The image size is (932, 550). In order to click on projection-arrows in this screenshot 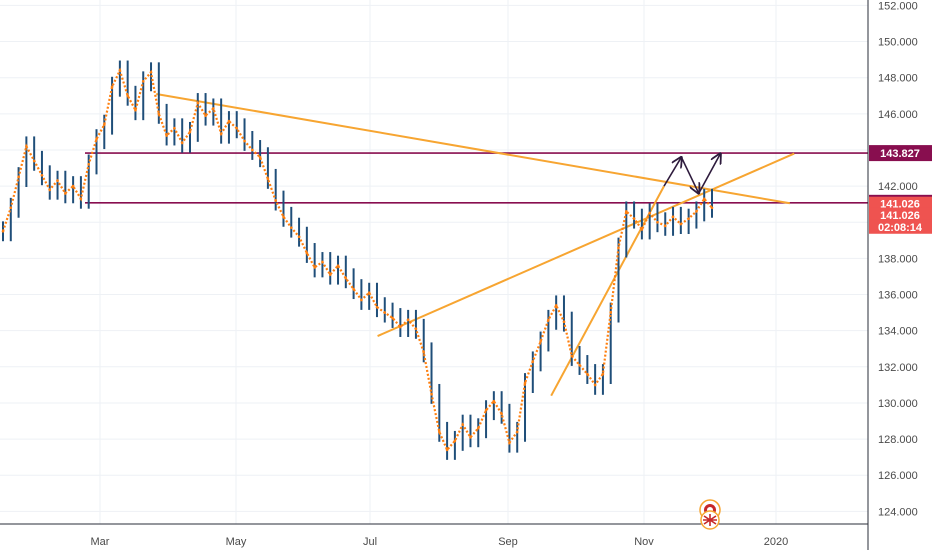, I will do `click(692, 174)`.